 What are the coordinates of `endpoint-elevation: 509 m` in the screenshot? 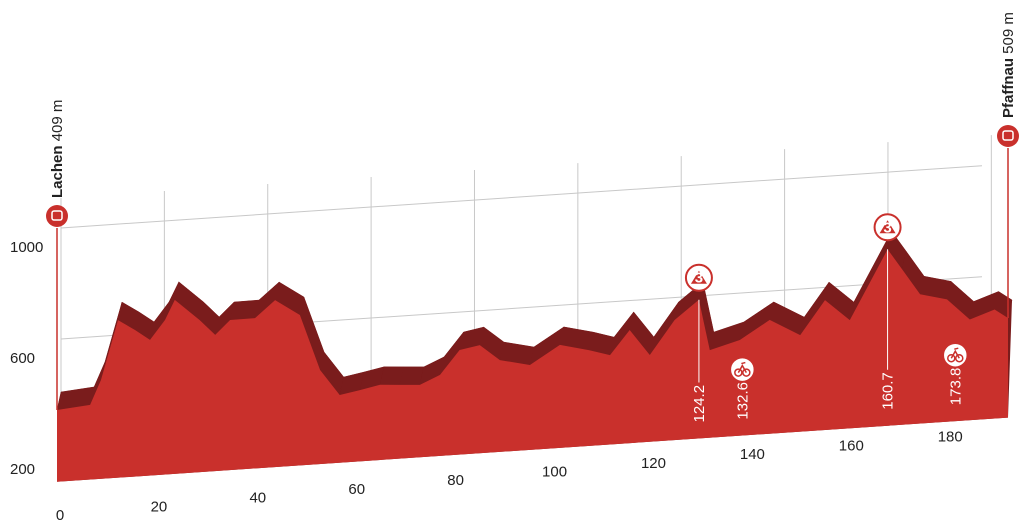 It's located at (1008, 33).